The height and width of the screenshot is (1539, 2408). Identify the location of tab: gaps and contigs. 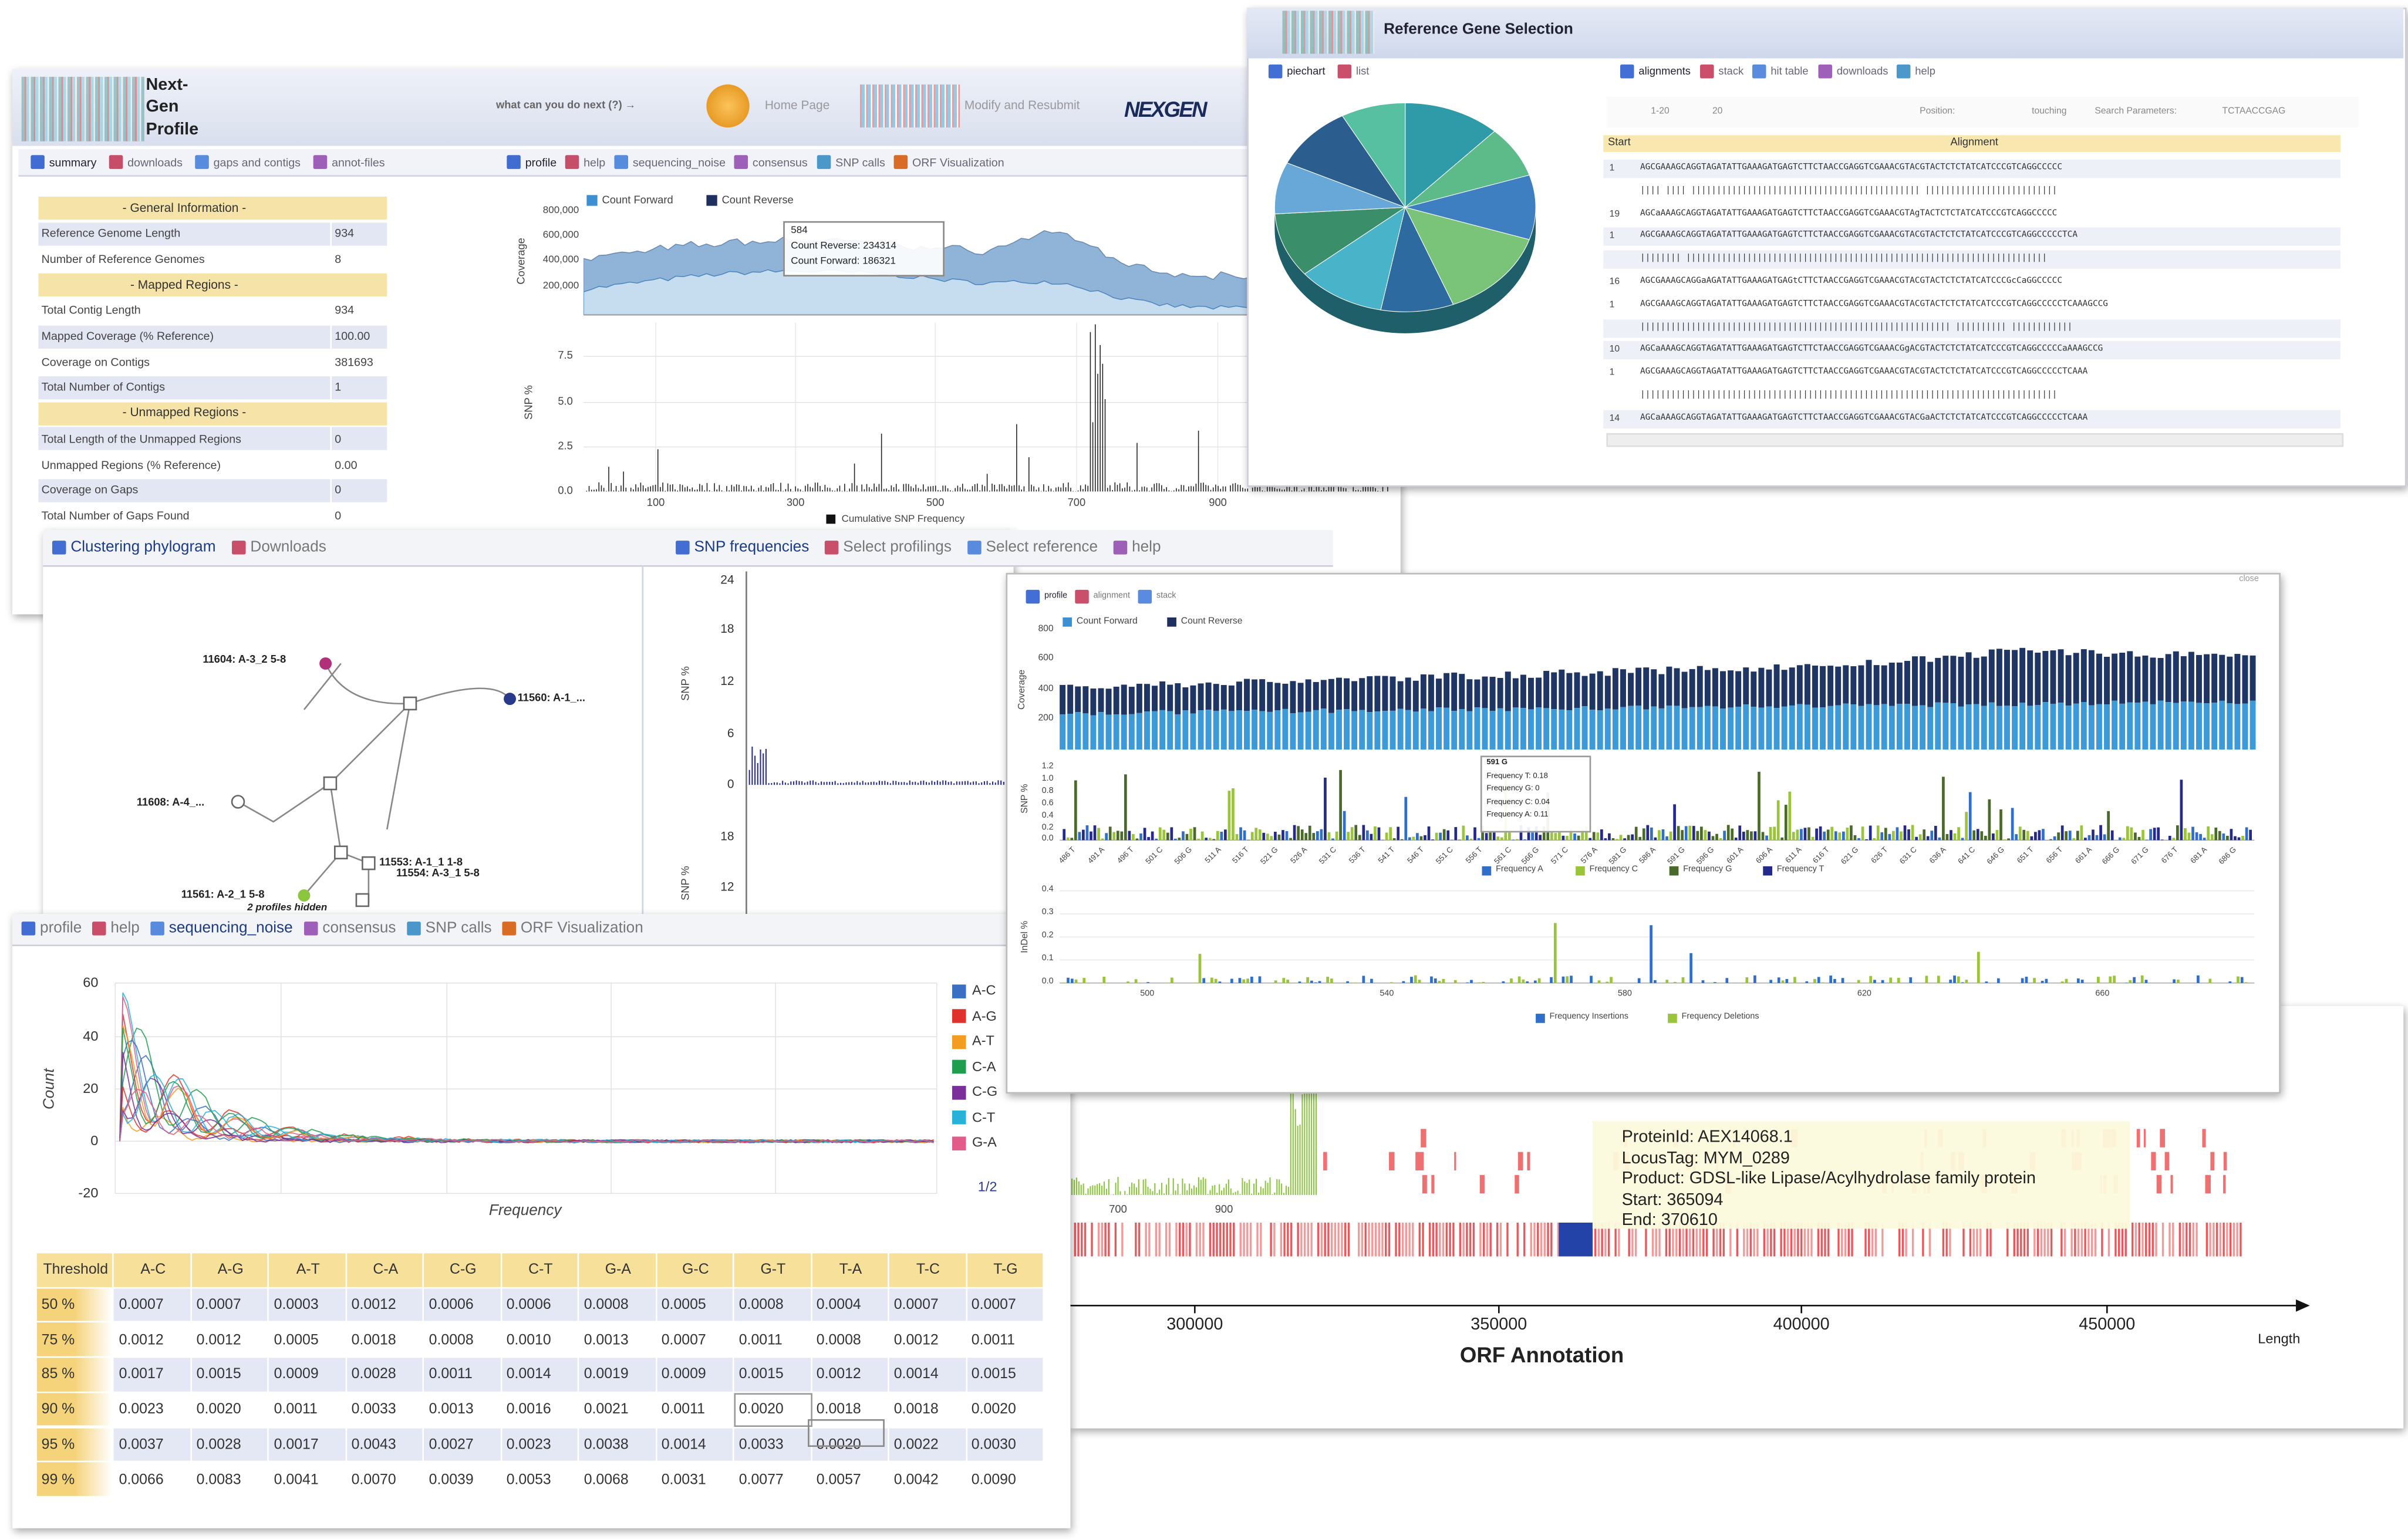
(257, 162).